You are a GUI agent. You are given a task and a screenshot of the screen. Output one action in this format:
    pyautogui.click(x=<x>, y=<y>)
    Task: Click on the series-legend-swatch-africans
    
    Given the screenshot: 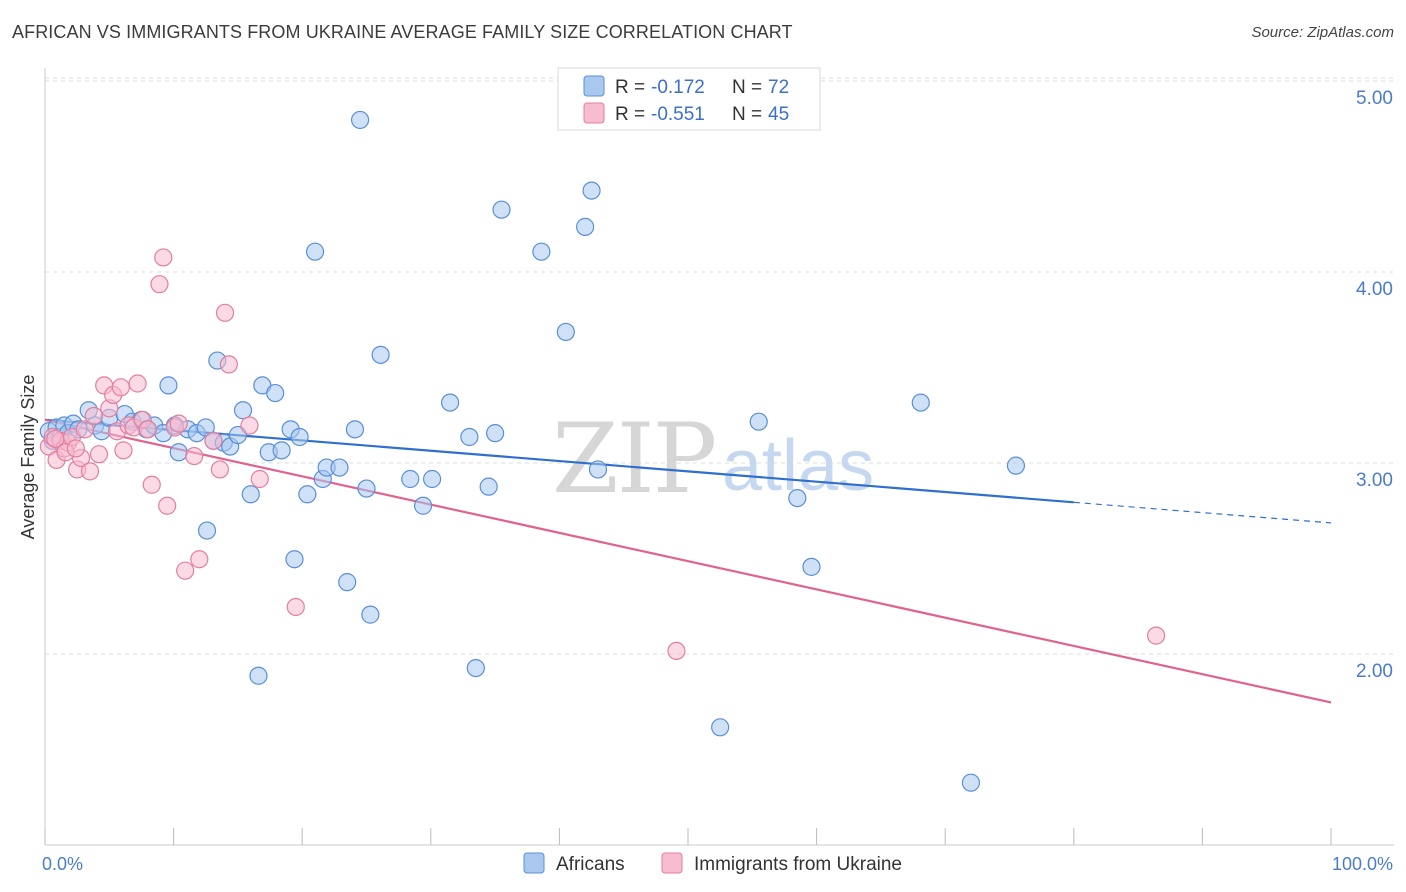 What is the action you would take?
    pyautogui.click(x=534, y=863)
    